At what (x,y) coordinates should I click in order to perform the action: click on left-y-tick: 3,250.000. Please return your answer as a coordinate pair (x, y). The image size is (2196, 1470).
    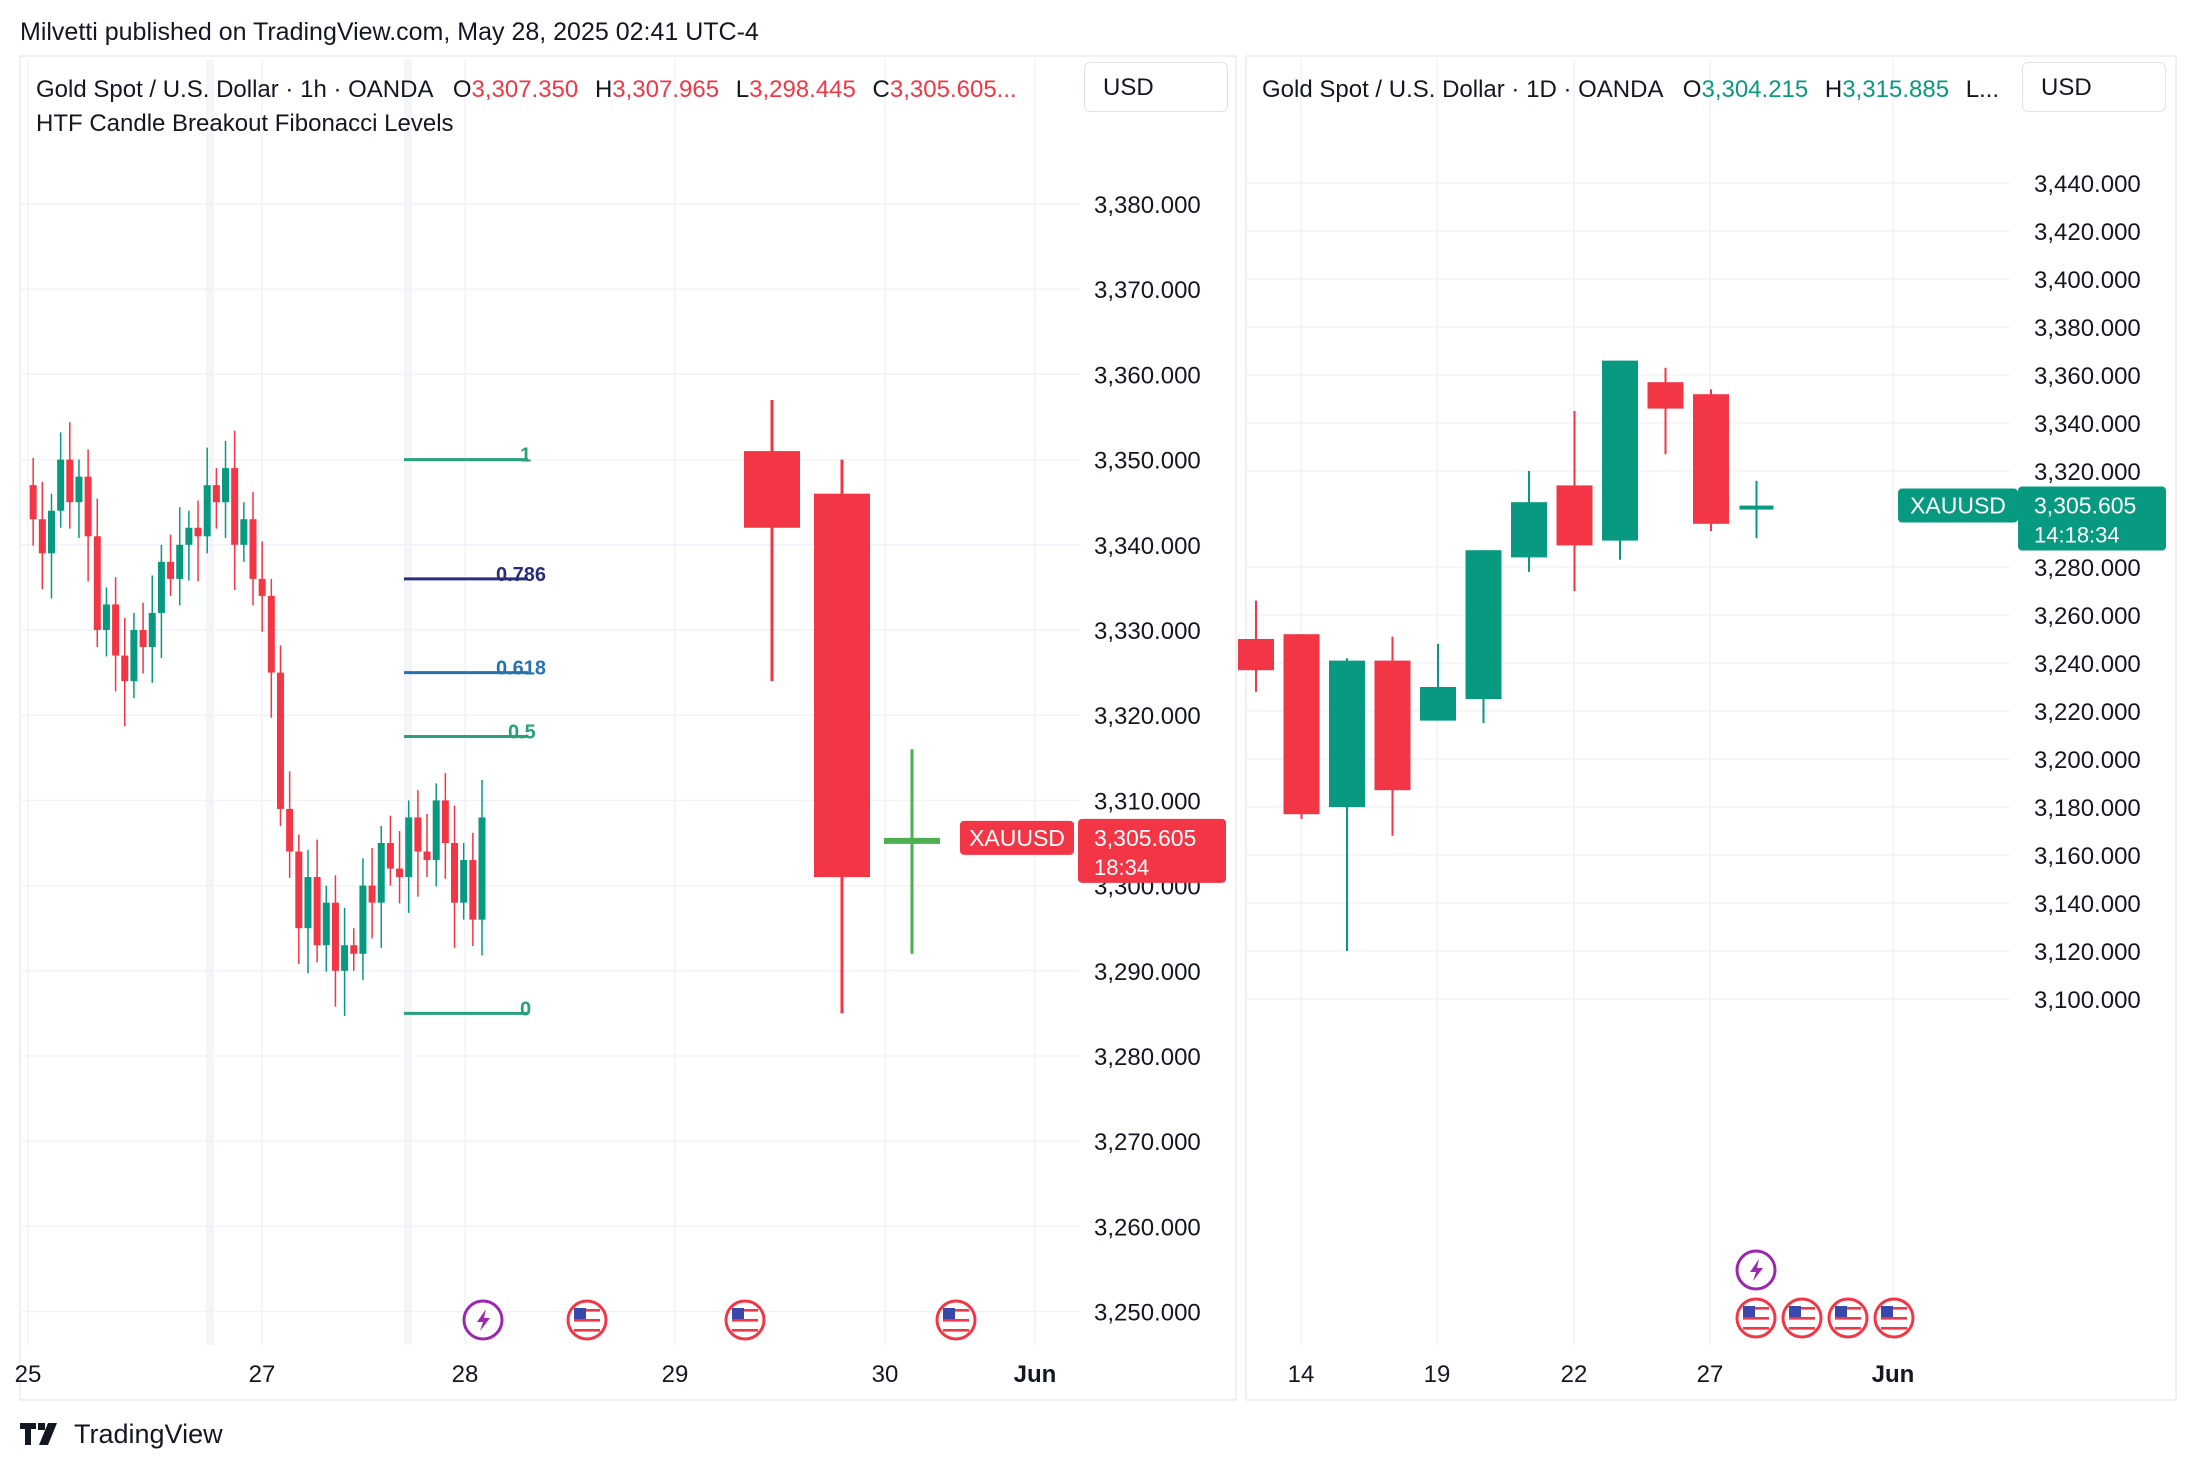
    Looking at the image, I should click on (1147, 1313).